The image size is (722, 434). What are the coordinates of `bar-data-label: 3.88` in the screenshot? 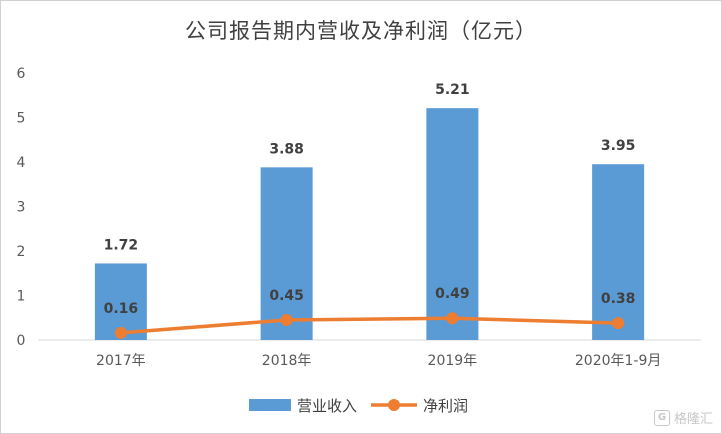 It's located at (286, 149).